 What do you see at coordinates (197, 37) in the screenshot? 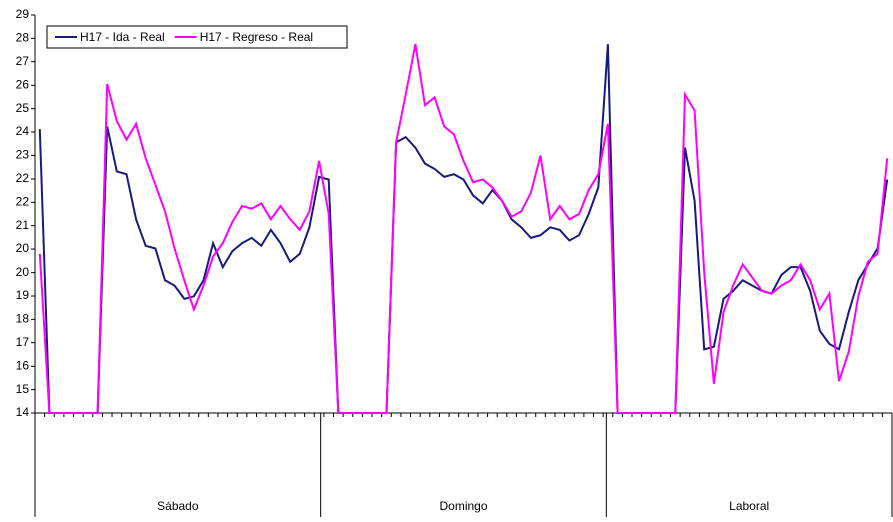
I see `legend-box` at bounding box center [197, 37].